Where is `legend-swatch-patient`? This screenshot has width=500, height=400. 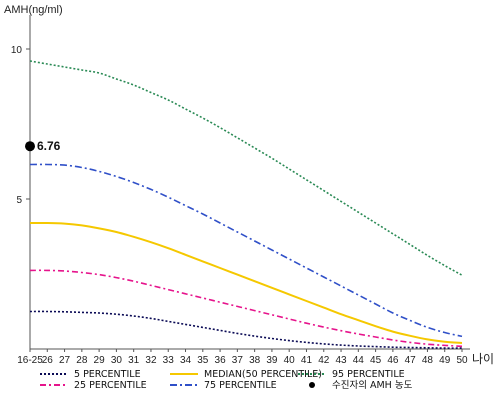
legend-swatch-patient is located at coordinates (312, 385).